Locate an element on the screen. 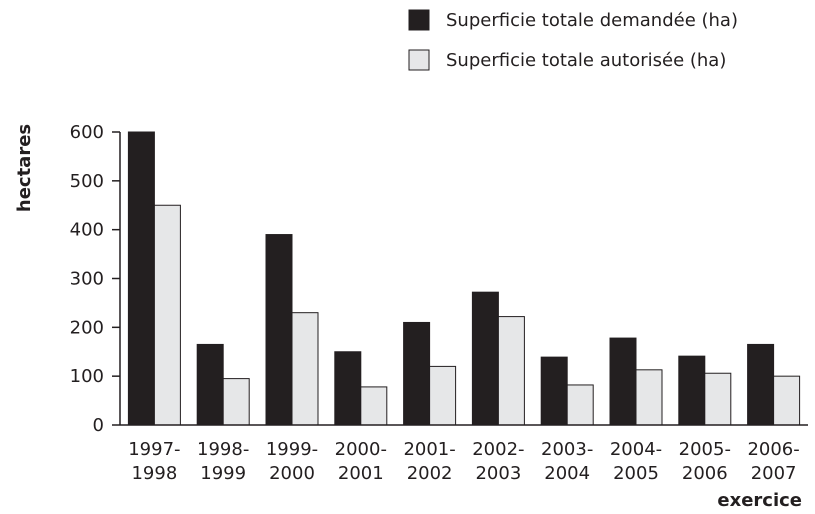  y-tick-label: 200 is located at coordinates (87, 327).